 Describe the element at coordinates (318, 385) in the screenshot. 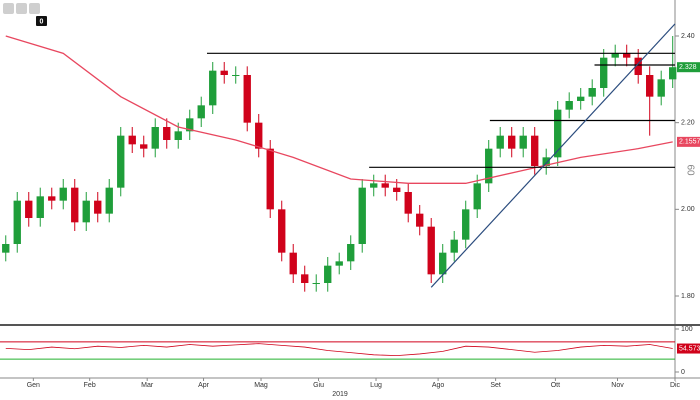

I see `x-tick-label: Giu` at that location.